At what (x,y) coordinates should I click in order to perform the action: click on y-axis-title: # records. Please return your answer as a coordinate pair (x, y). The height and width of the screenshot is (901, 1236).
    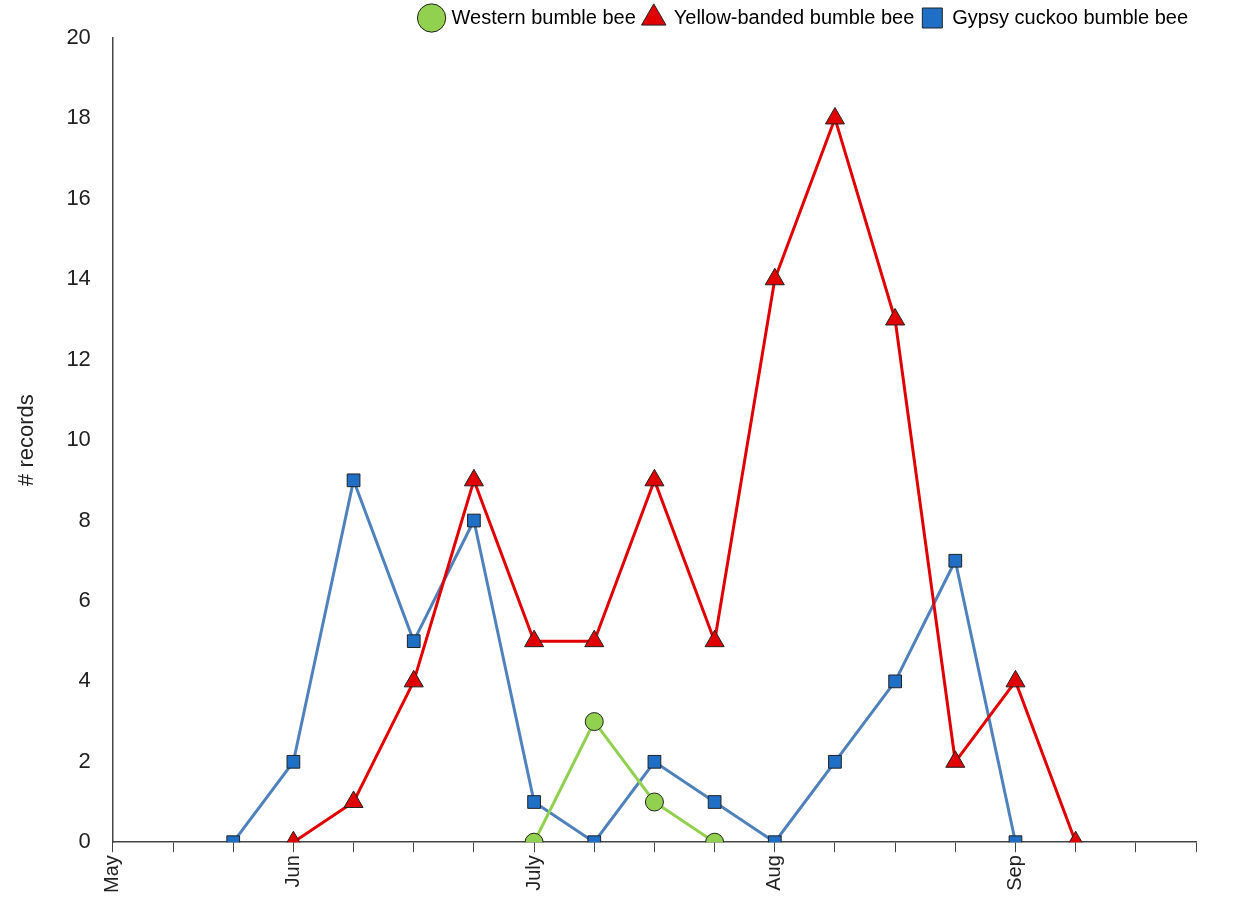
    Looking at the image, I should click on (26, 440).